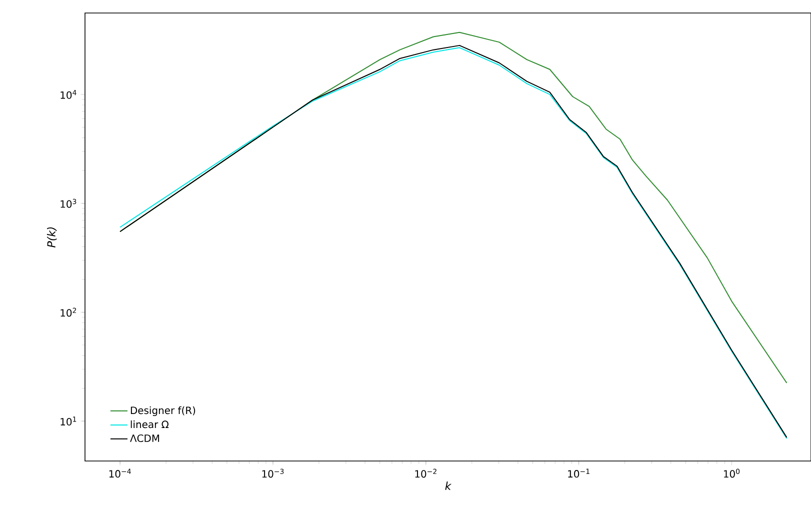 Image resolution: width=811 pixels, height=509 pixels. What do you see at coordinates (579, 473) in the screenshot?
I see `x-tick-label: 10$^{−1}$` at bounding box center [579, 473].